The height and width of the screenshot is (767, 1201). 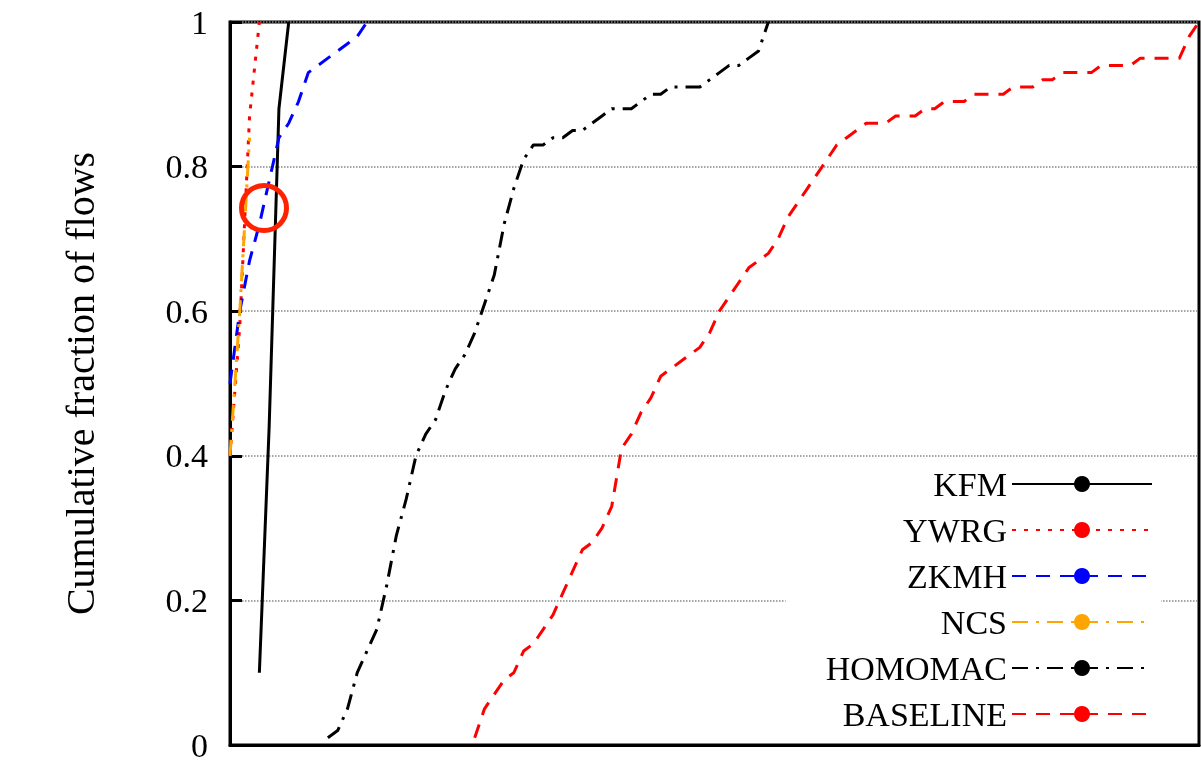 I want to click on legend-label: KFM, so click(x=970, y=484).